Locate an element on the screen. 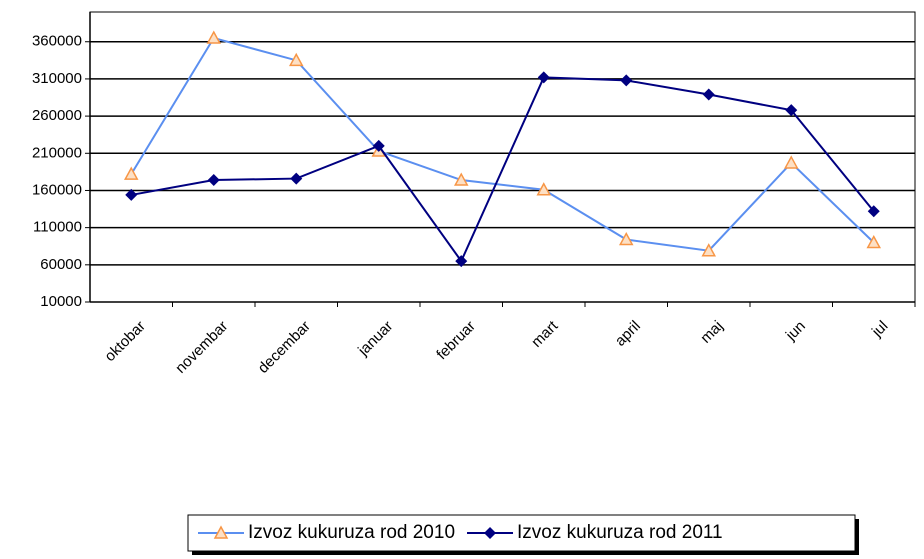  legend-label: Izvoz kukuruza rod 2011 is located at coordinates (620, 532).